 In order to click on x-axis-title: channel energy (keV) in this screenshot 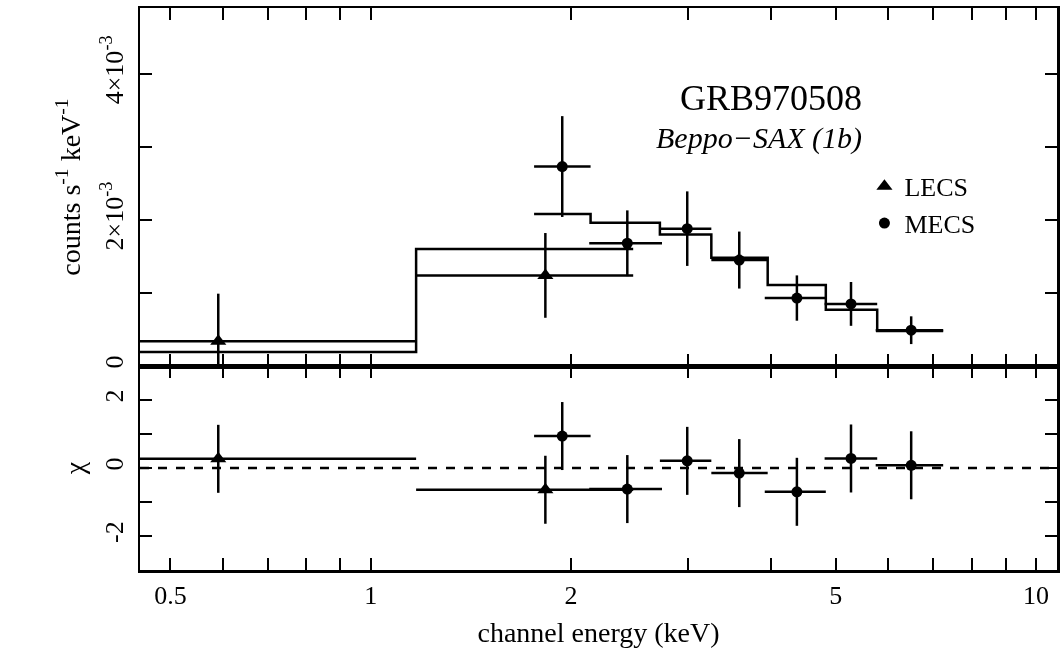, I will do `click(598, 633)`.